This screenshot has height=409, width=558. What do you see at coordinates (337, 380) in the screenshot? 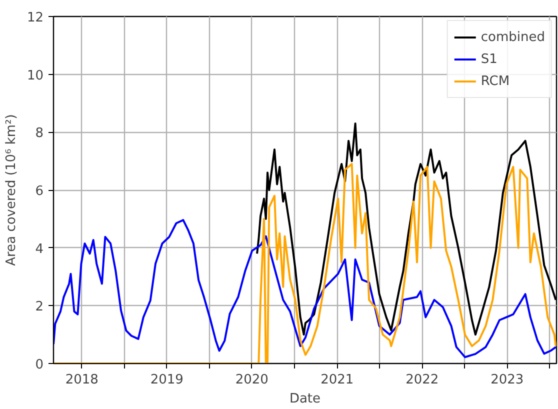
I see `x-tick-label: 2021` at bounding box center [337, 380].